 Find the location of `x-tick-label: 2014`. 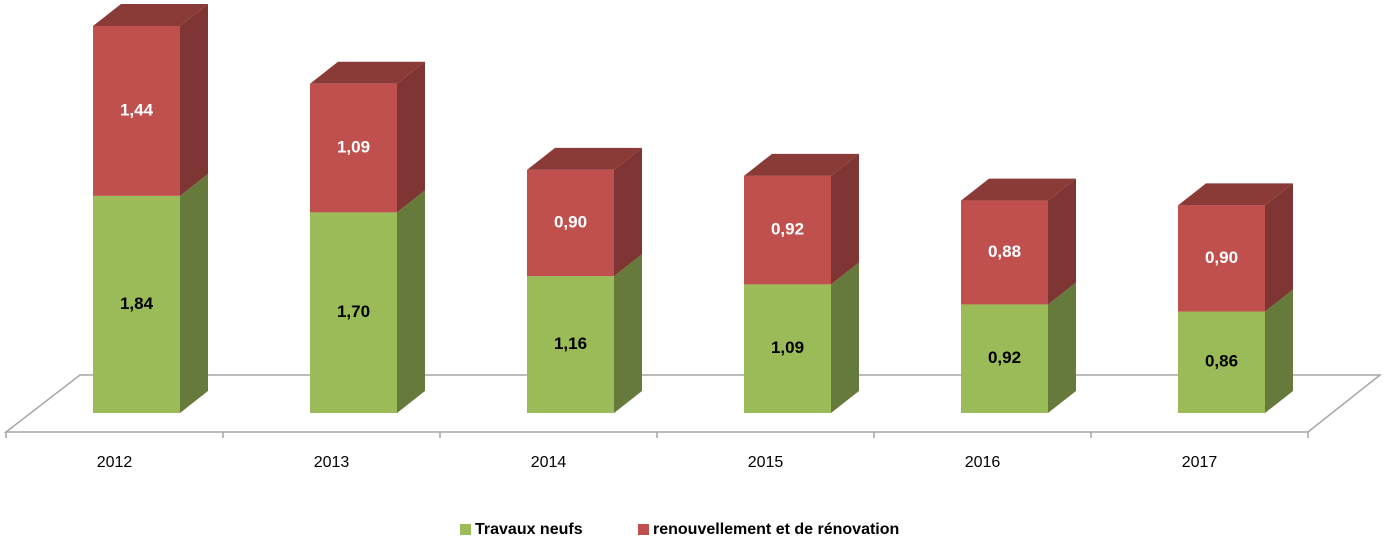

x-tick-label: 2014 is located at coordinates (549, 462).